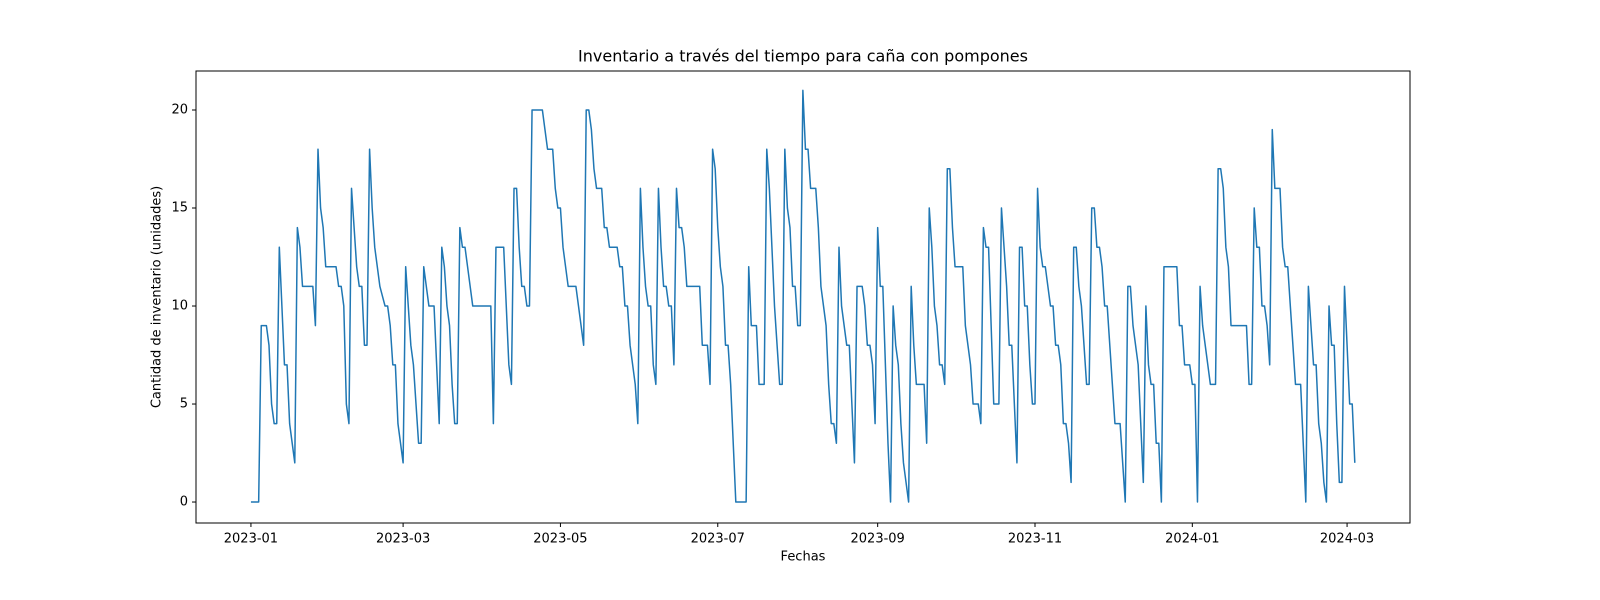  I want to click on x-tick-label: 2023-05, so click(560, 539).